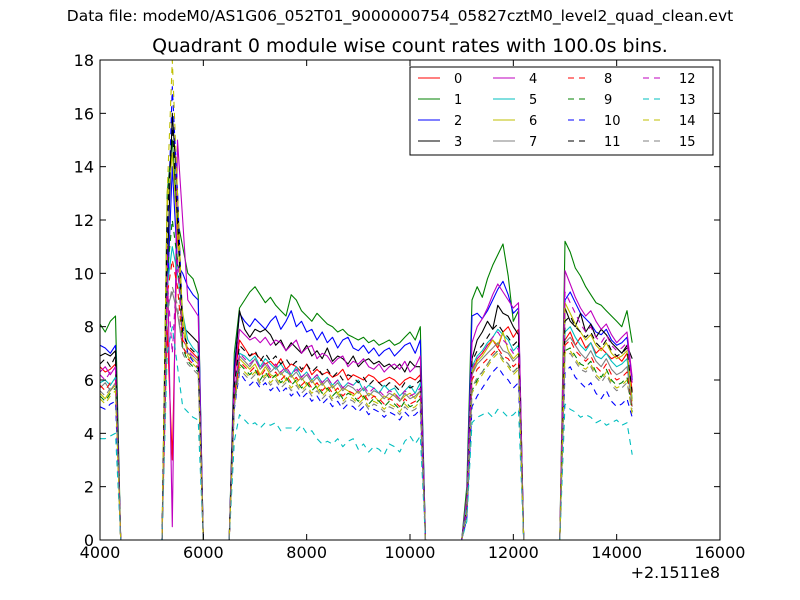 The image size is (800, 600). Describe the element at coordinates (687, 79) in the screenshot. I see `legend-label-12: 12` at that location.